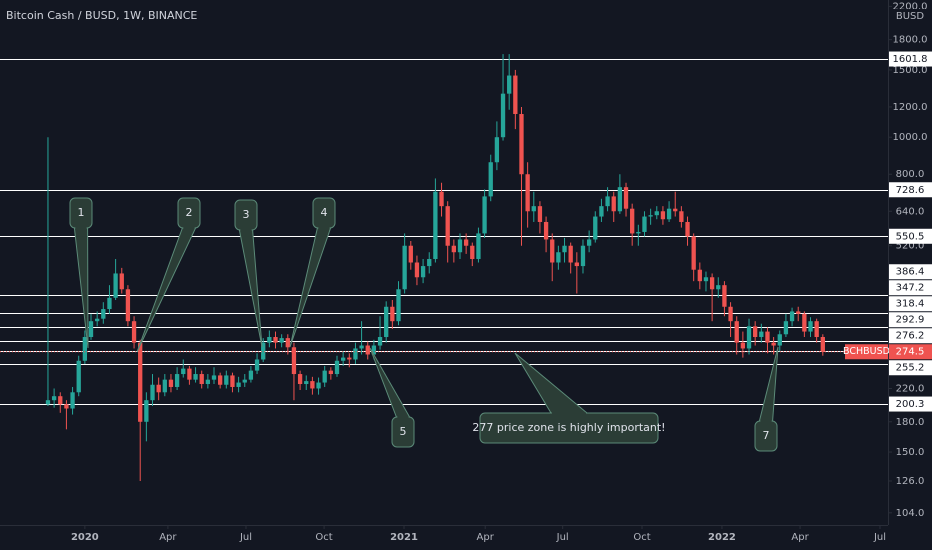 The width and height of the screenshot is (932, 550). What do you see at coordinates (910, 16) in the screenshot?
I see `currency-box` at bounding box center [910, 16].